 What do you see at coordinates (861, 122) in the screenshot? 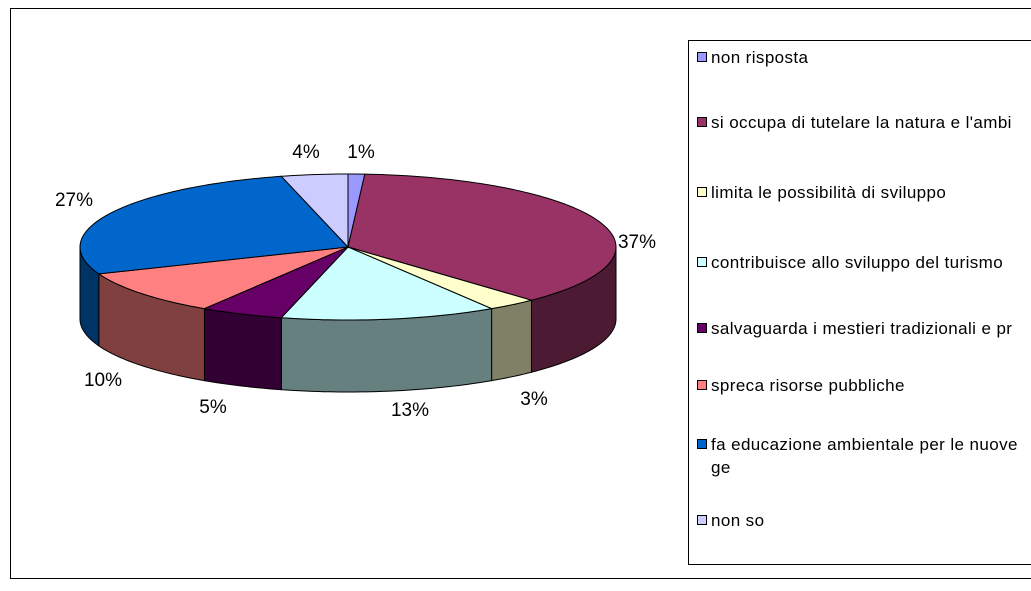
I see `legend-label: si occupa di tutelare la natura e l'ambi` at bounding box center [861, 122].